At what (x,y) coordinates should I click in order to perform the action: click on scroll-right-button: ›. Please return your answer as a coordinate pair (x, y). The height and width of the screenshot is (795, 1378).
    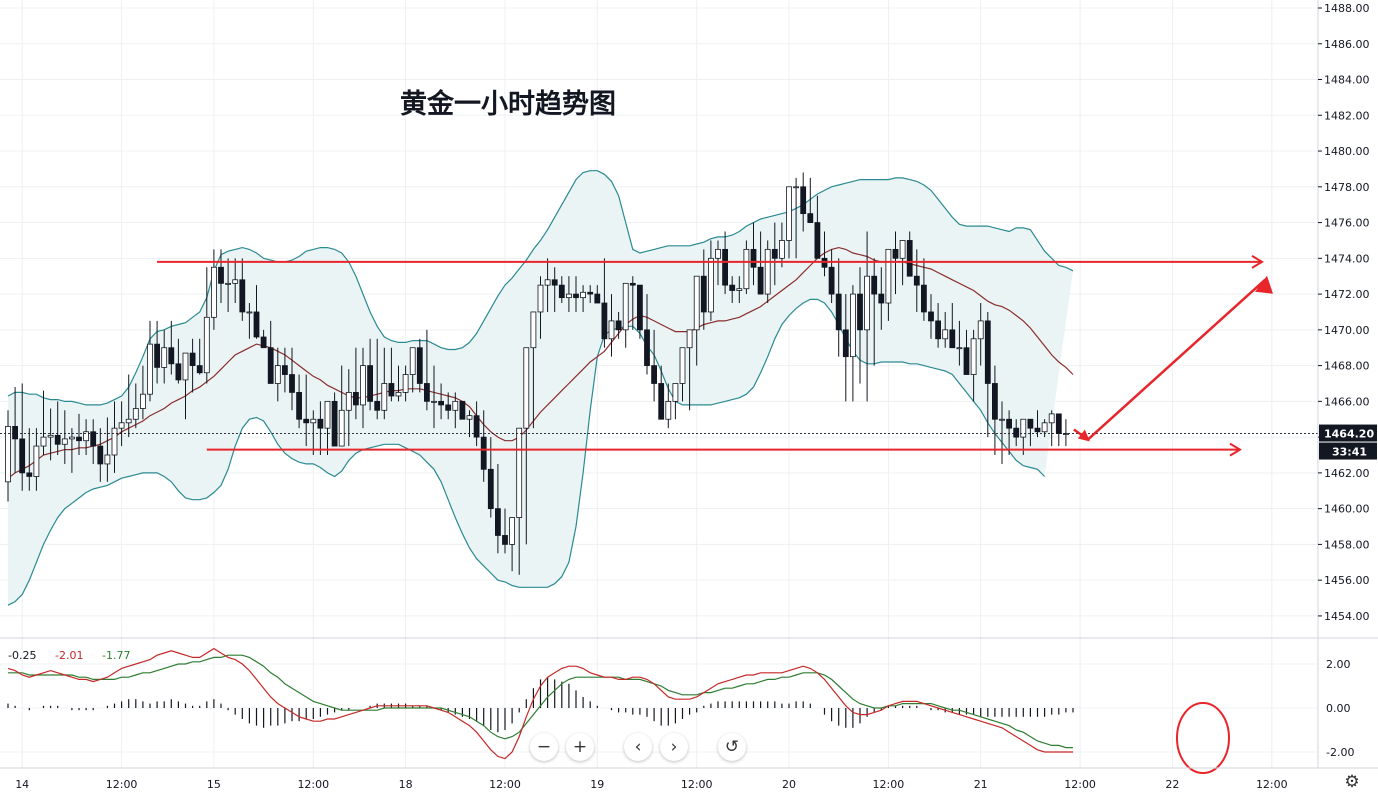
    Looking at the image, I should click on (674, 747).